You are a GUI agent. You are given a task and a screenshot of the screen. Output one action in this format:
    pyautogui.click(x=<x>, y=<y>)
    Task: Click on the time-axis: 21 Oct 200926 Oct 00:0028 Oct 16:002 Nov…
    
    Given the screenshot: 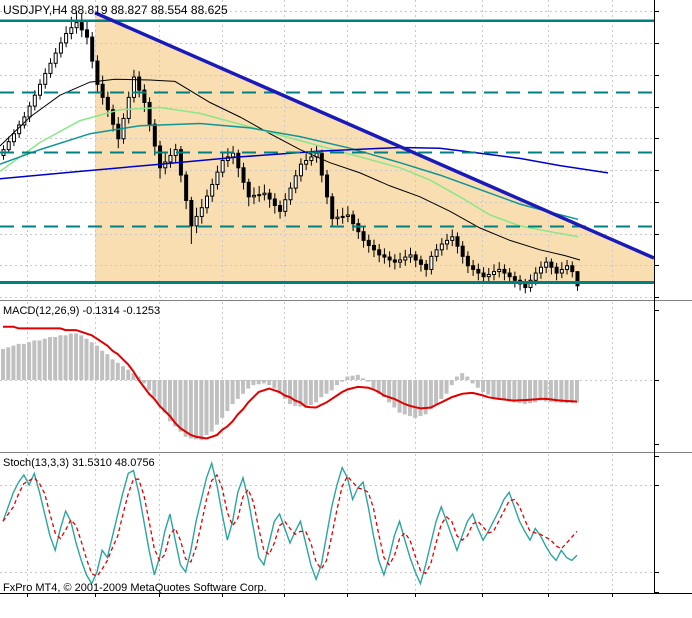 What is the action you would take?
    pyautogui.click(x=346, y=606)
    